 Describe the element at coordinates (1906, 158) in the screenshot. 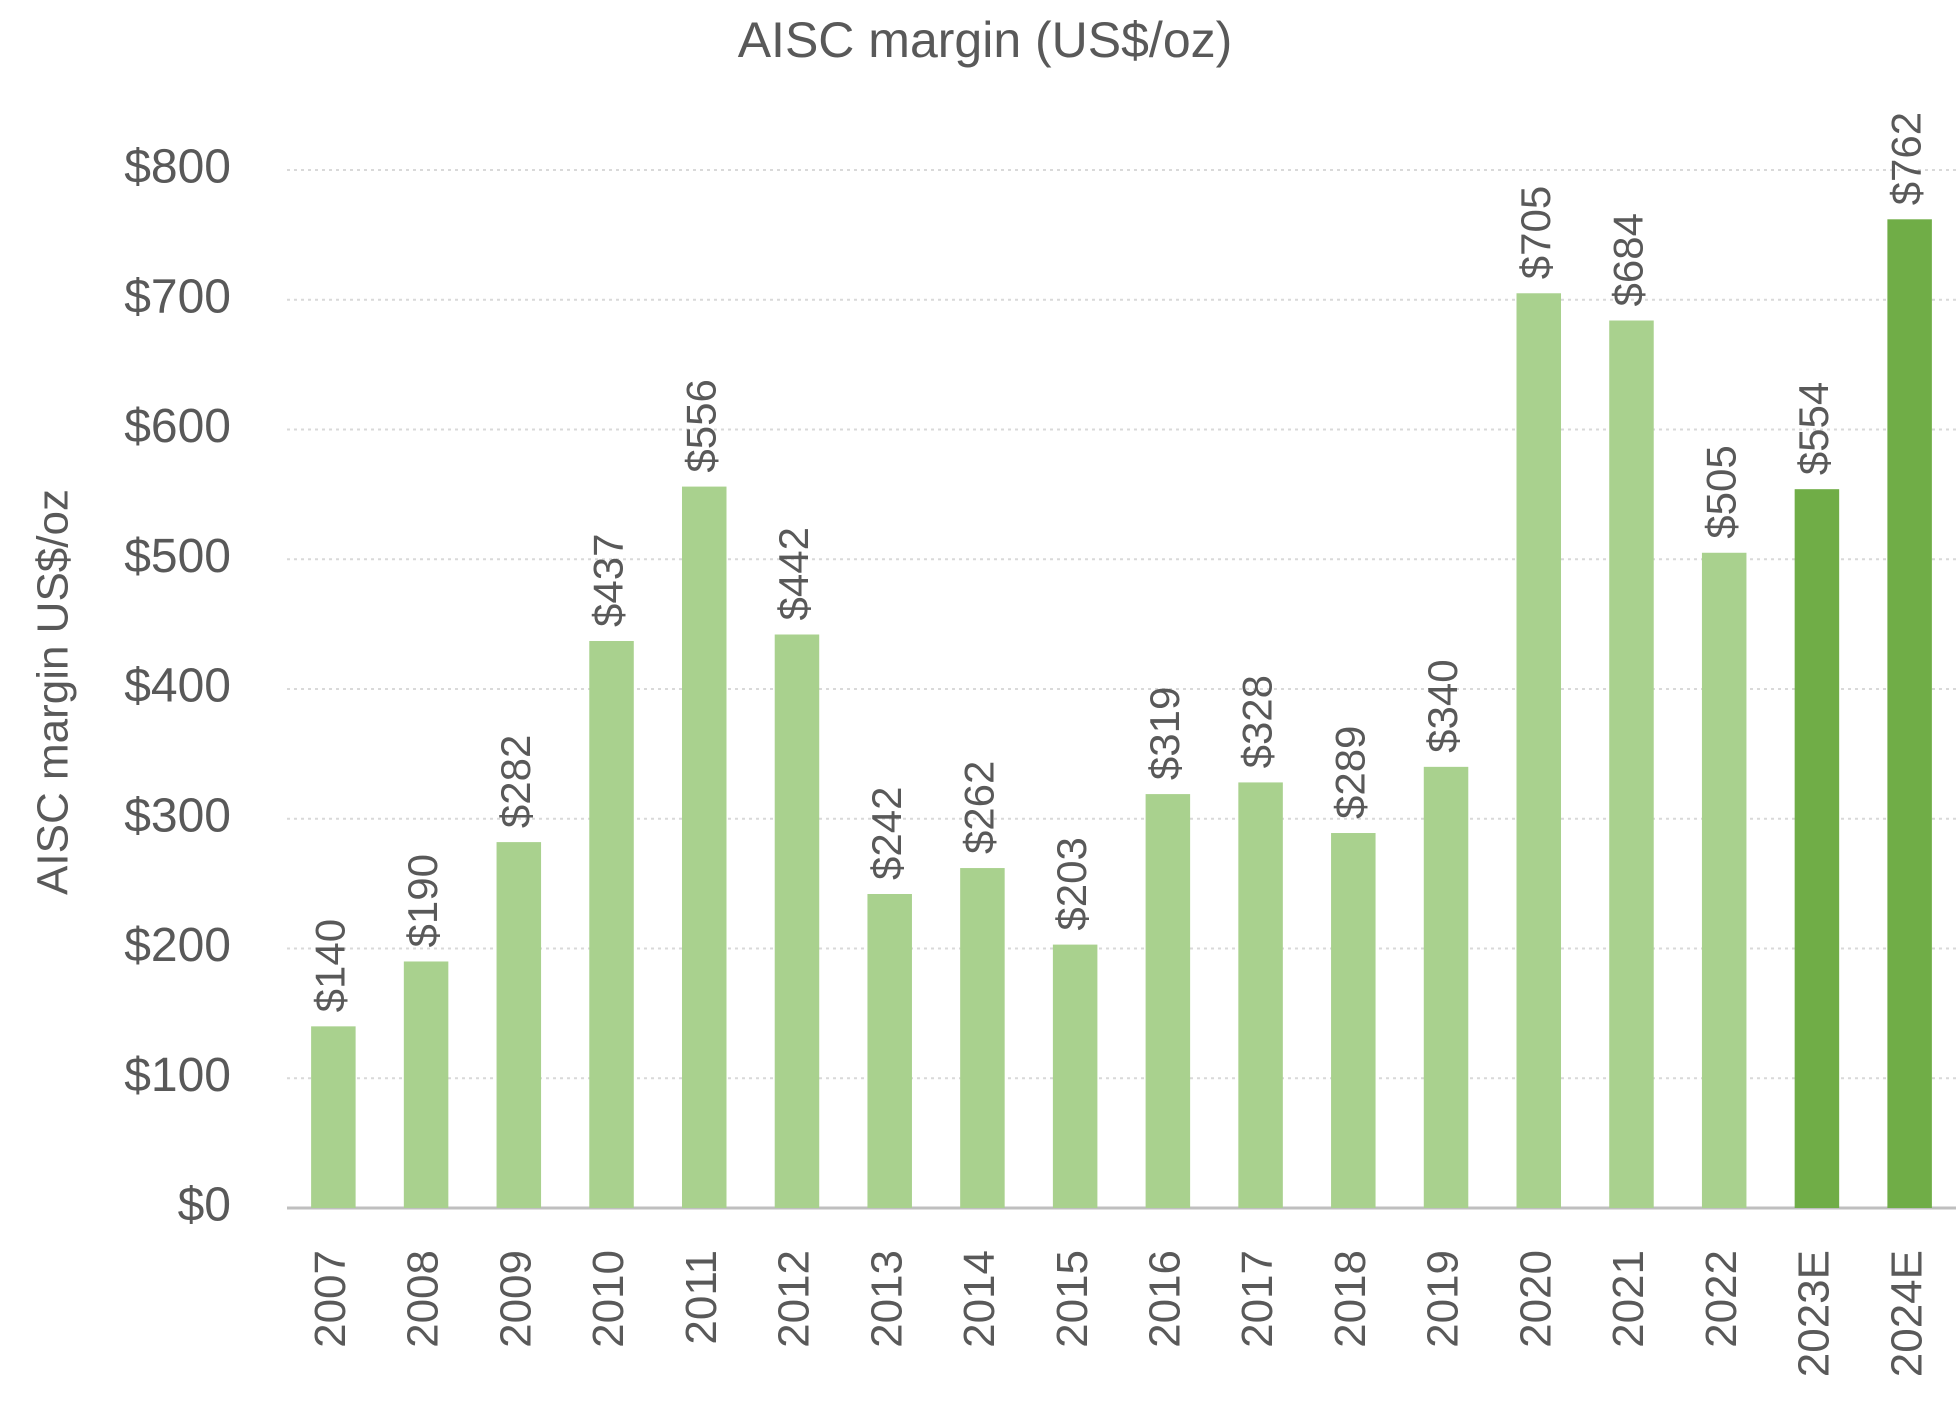

I see `data-label: $762` at that location.